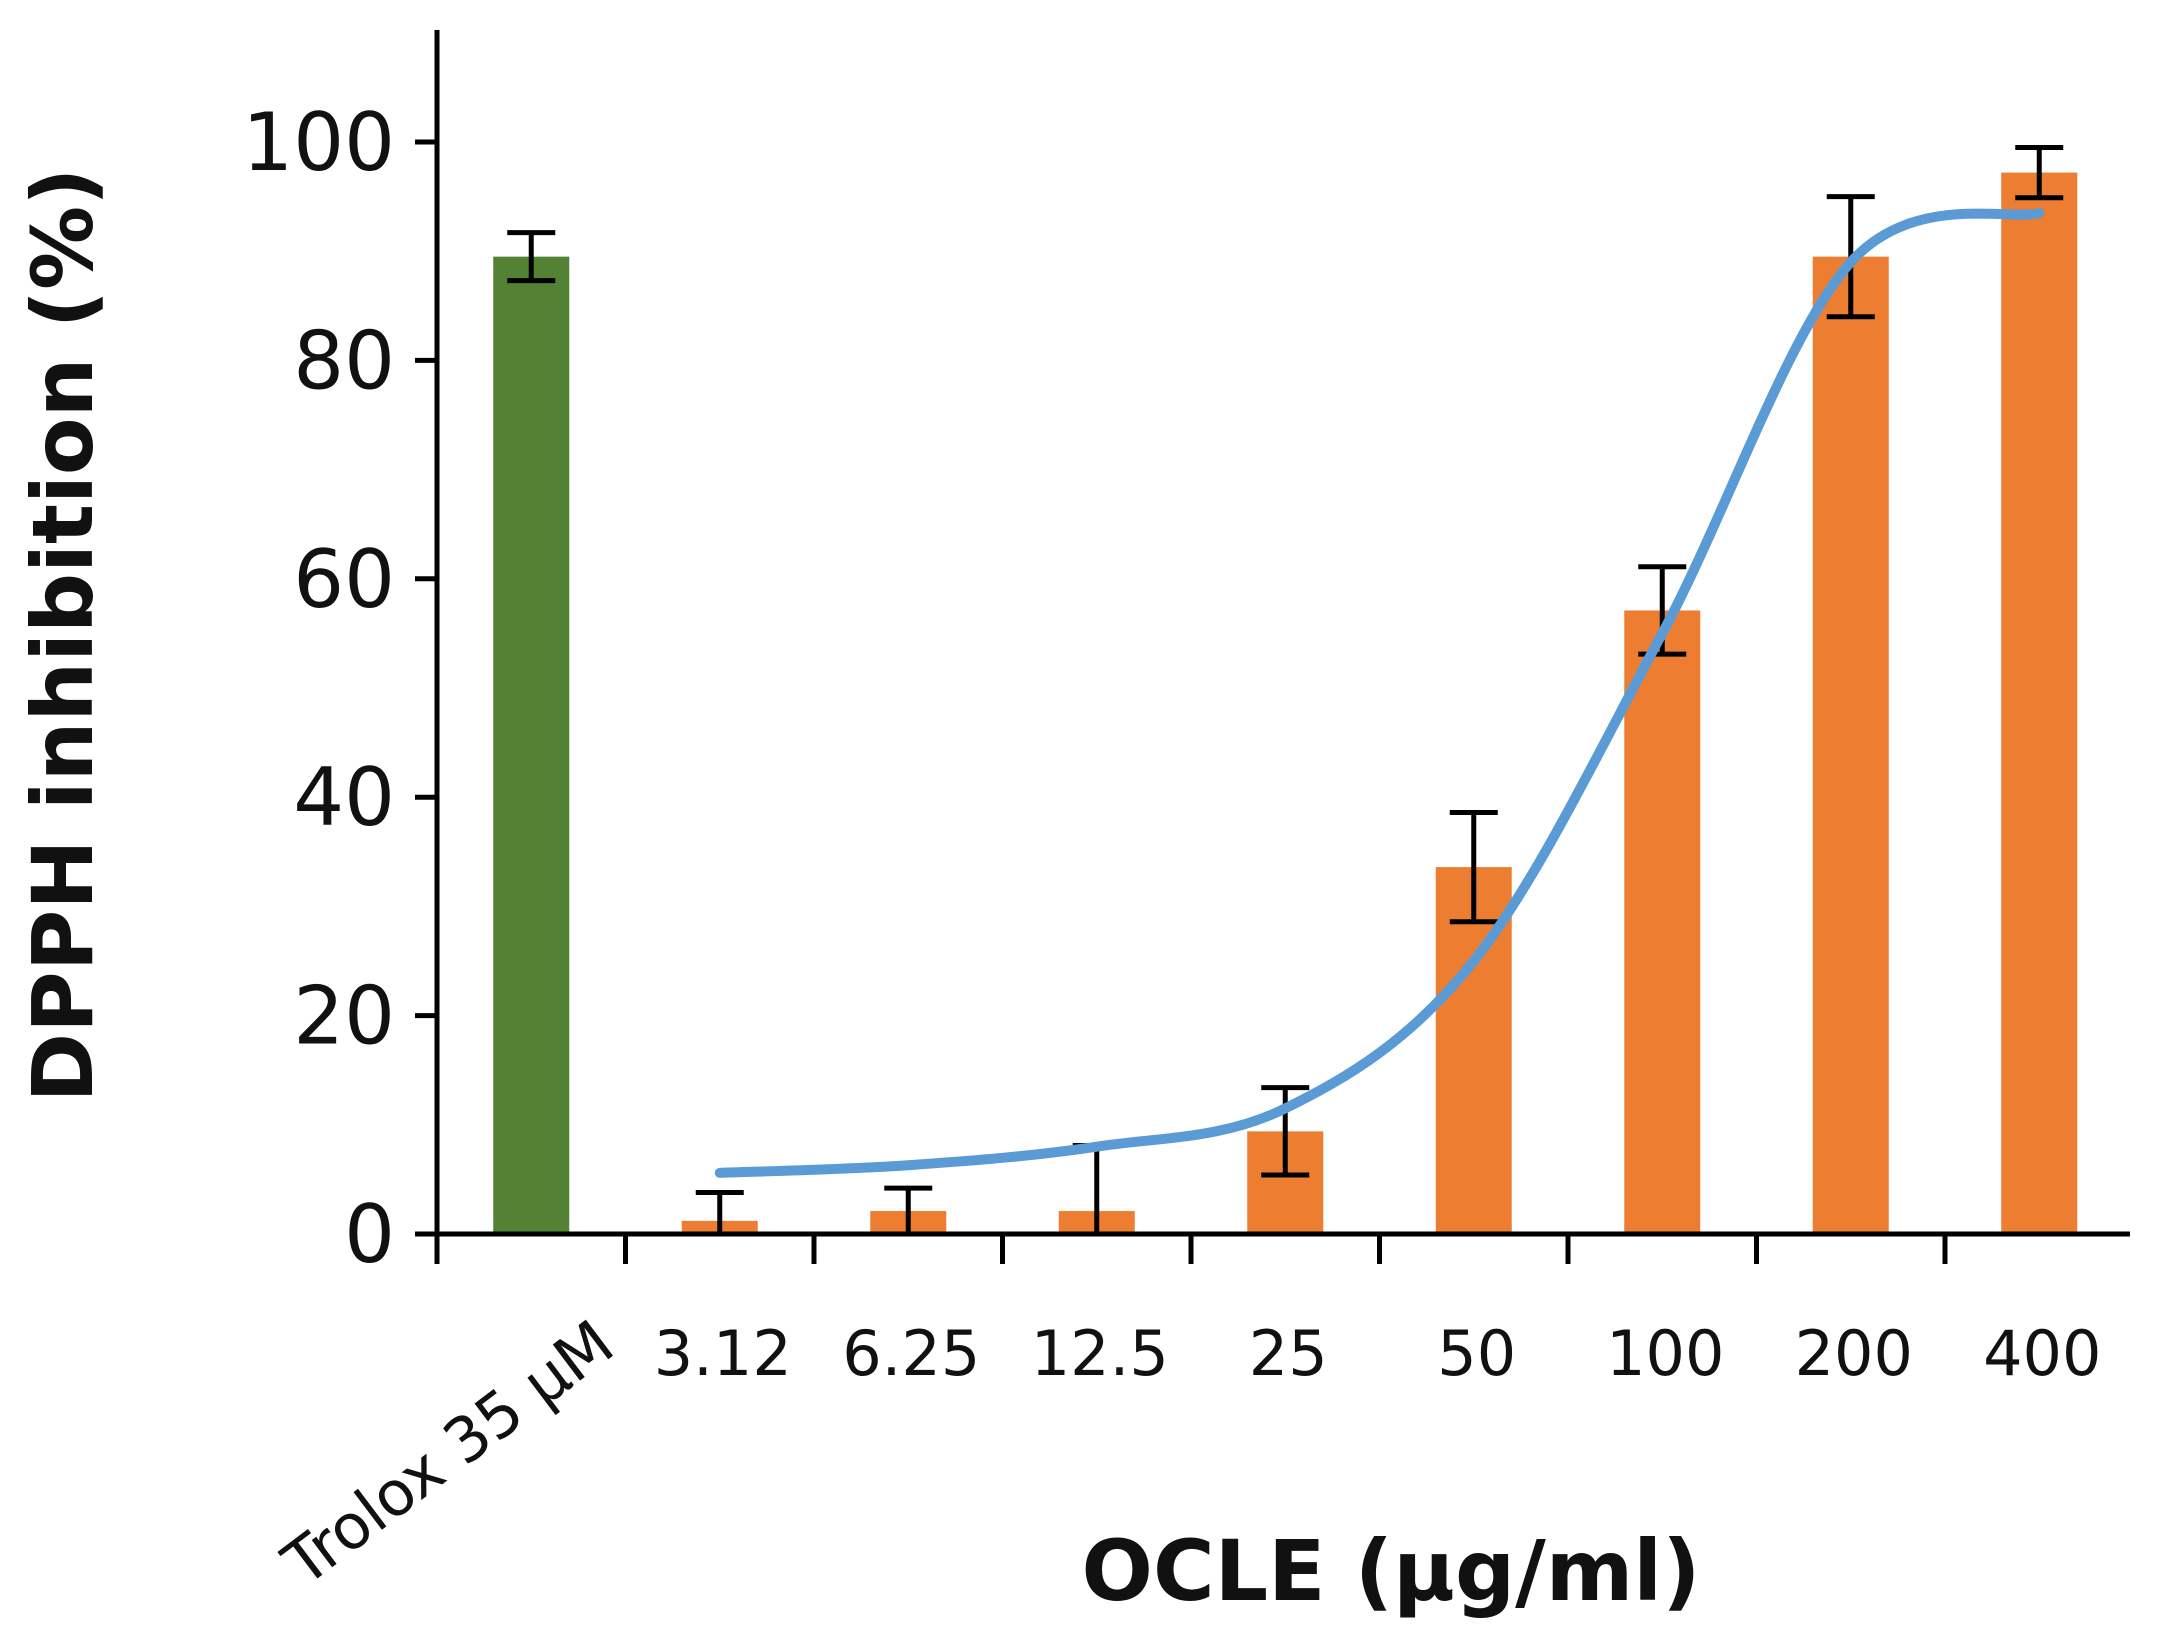 The width and height of the screenshot is (2168, 1633). I want to click on y-tick-label: 80, so click(344, 360).